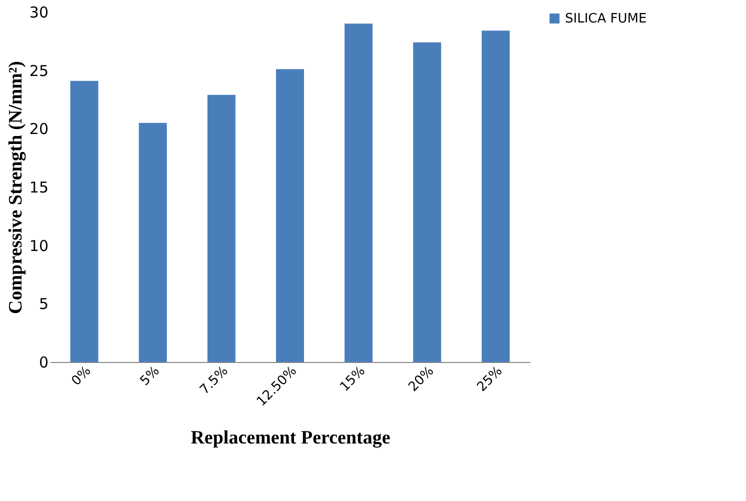 The image size is (746, 501). Describe the element at coordinates (606, 19) in the screenshot. I see `legend-label: SILICA FUME` at that location.